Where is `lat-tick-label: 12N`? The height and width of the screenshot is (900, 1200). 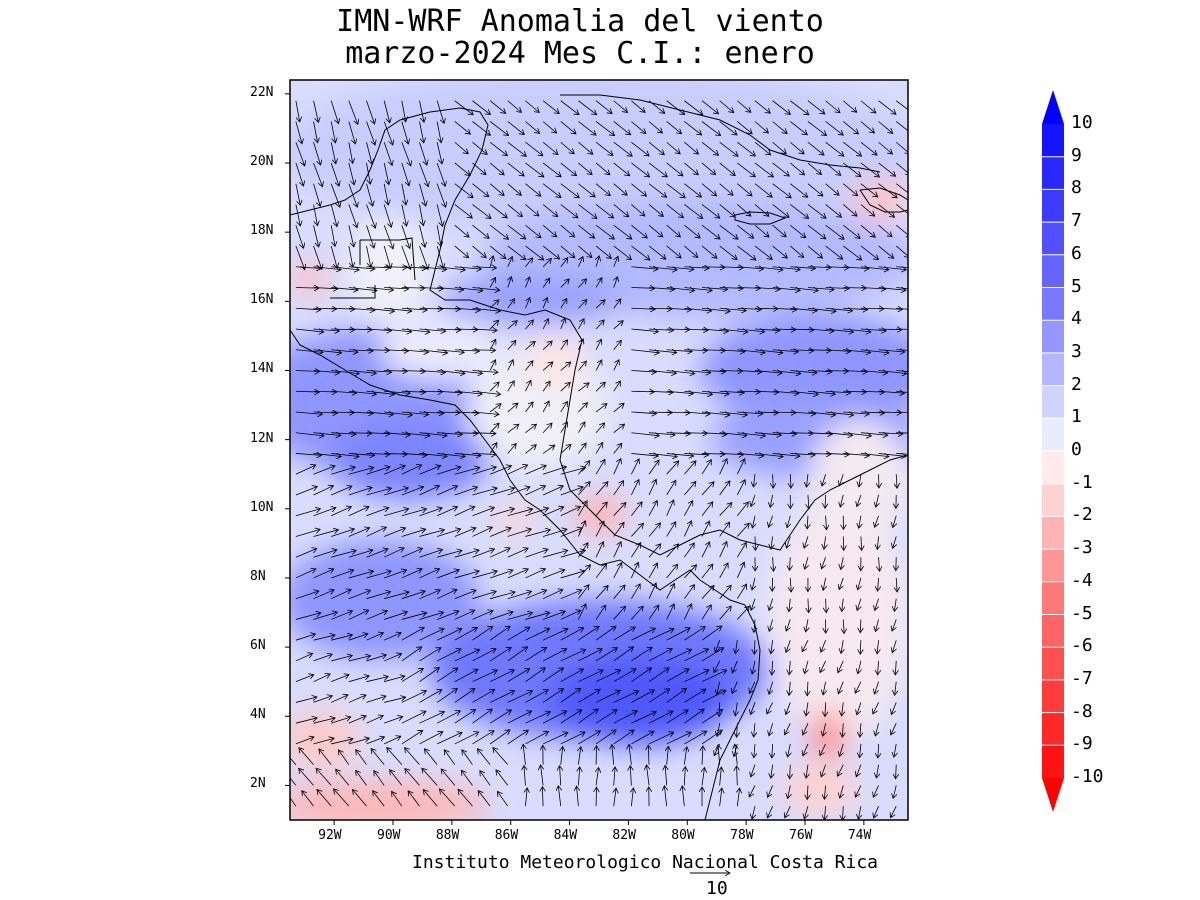 lat-tick-label: 12N is located at coordinates (262, 438).